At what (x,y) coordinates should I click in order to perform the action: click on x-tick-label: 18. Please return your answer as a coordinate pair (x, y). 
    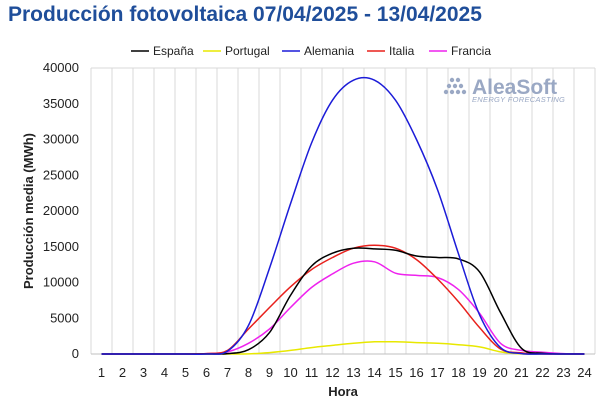
    Looking at the image, I should click on (458, 372).